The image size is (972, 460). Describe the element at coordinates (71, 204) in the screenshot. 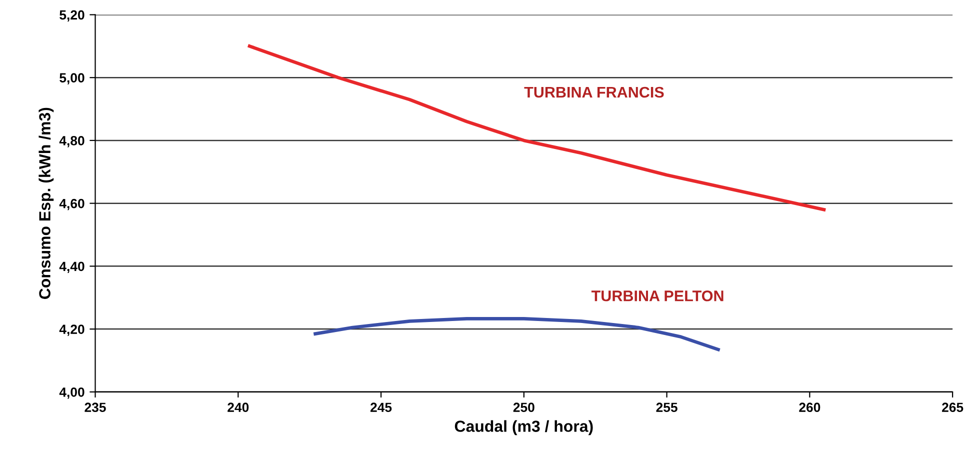

I see `y-tick-label: 4,60` at that location.